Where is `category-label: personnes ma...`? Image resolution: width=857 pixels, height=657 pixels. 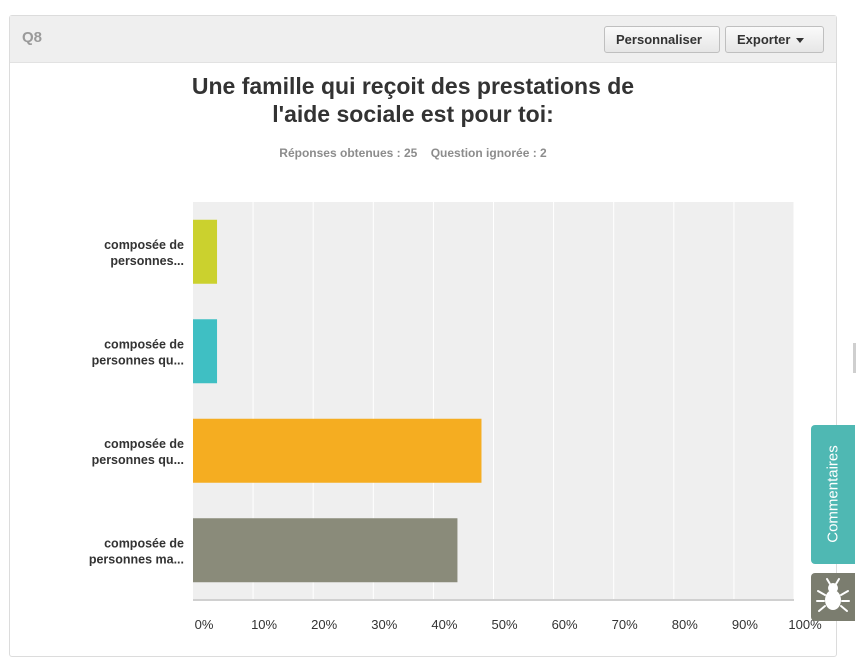 category-label: personnes ma... is located at coordinates (136, 559).